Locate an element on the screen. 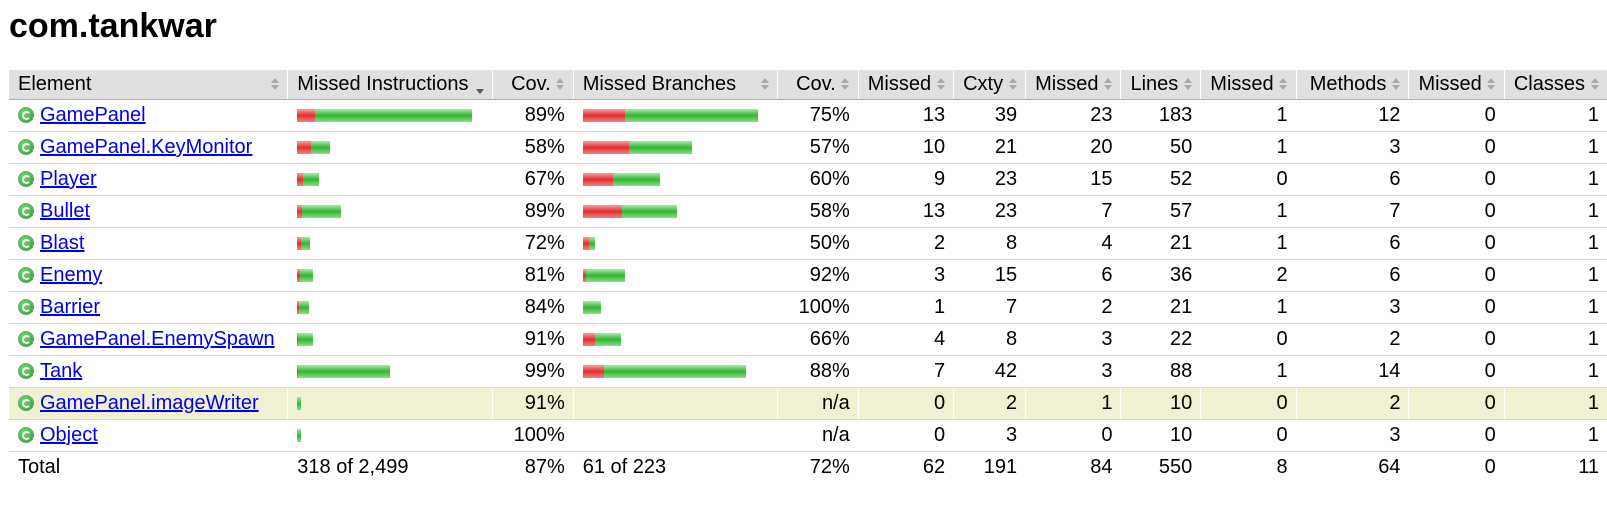 This screenshot has height=512, width=1607. instructions-coverage: 100% is located at coordinates (533, 435).